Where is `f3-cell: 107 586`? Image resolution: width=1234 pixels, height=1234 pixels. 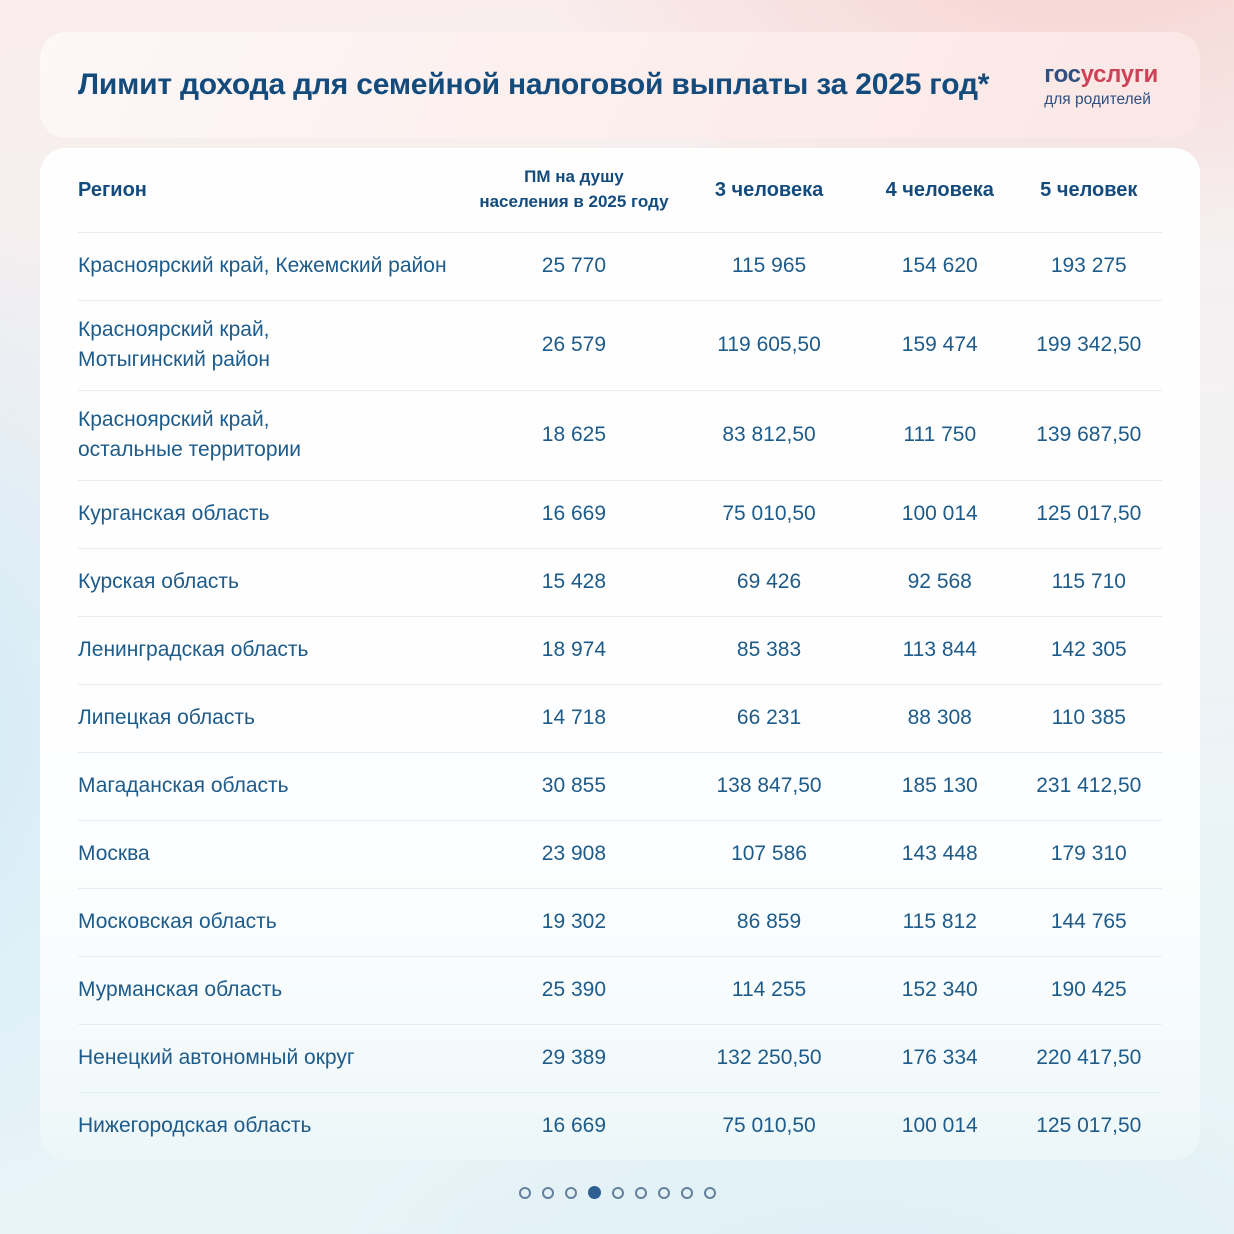
f3-cell: 107 586 is located at coordinates (769, 854).